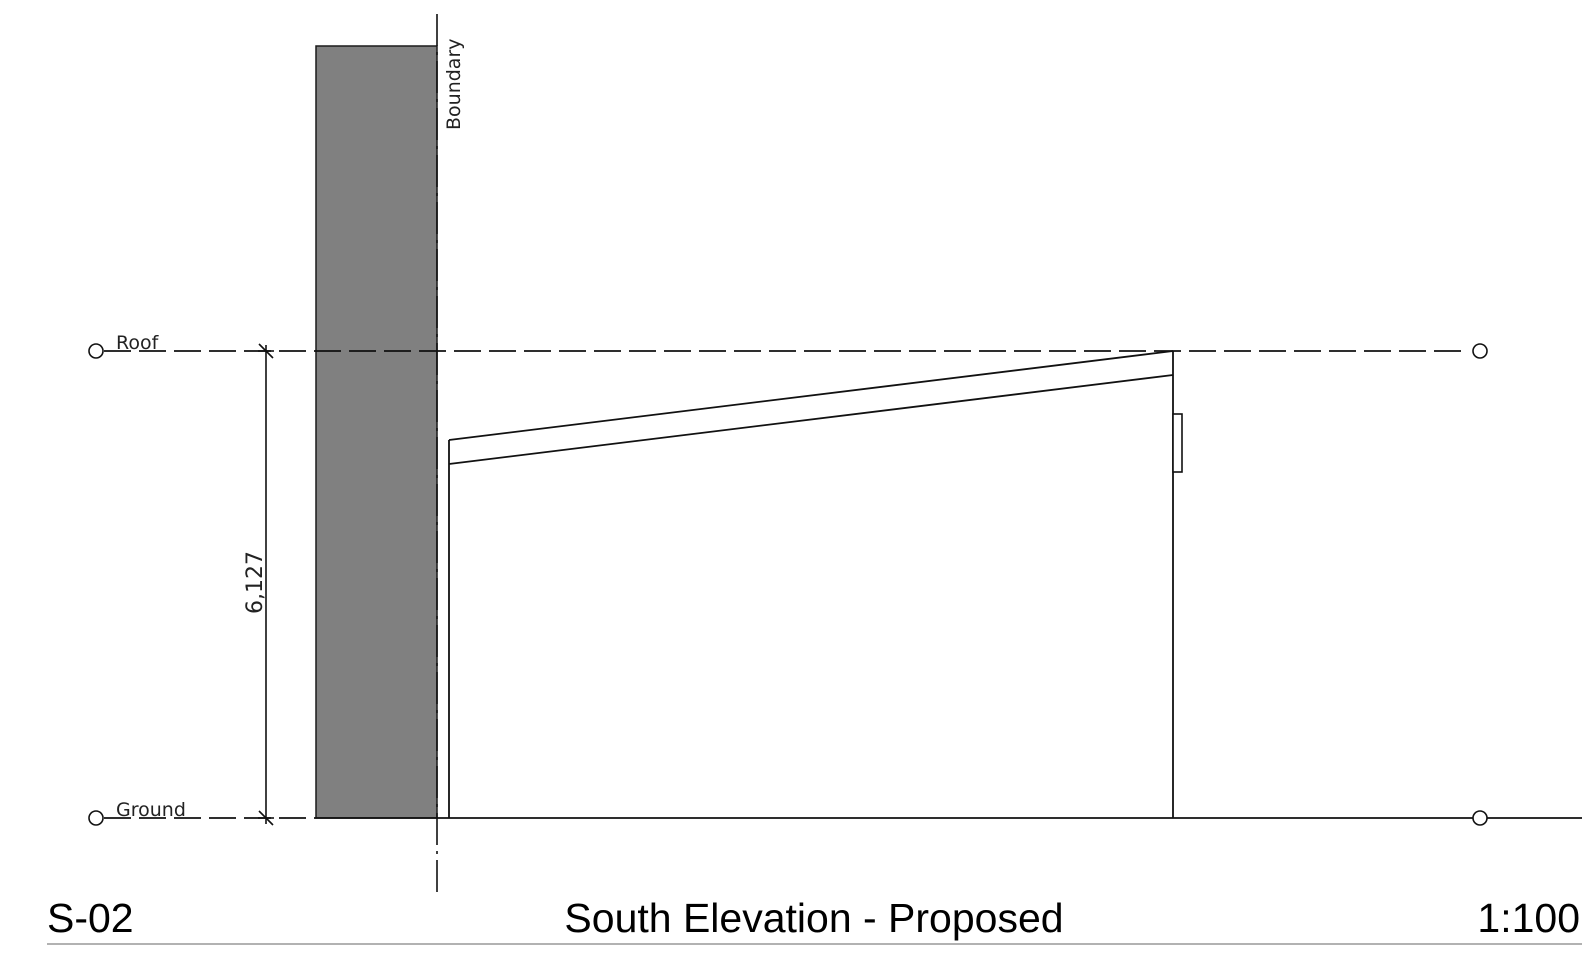  What do you see at coordinates (96, 351) in the screenshot?
I see `roof-level-marker-left` at bounding box center [96, 351].